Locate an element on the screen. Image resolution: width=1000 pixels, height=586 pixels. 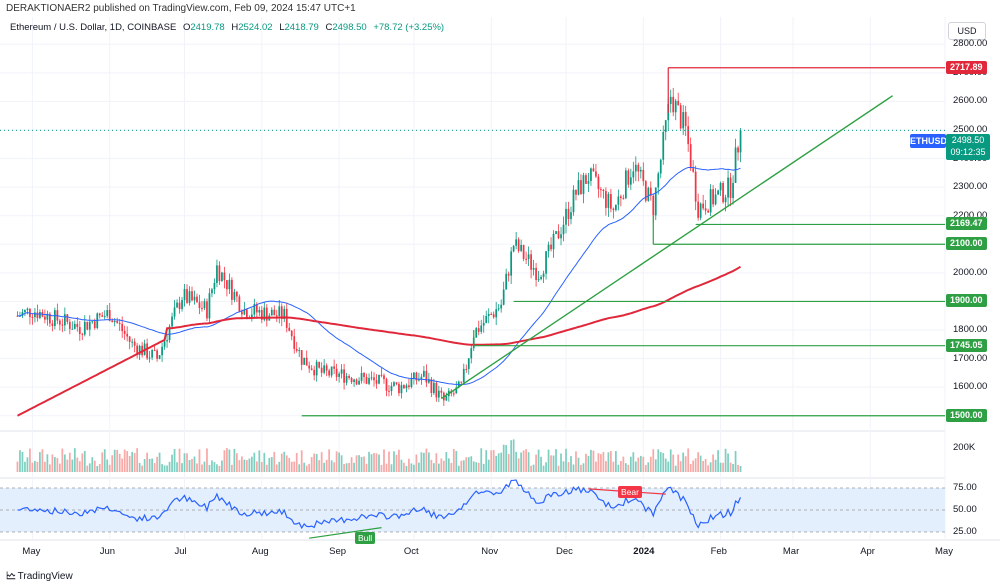
level-price-label: 1500.00 is located at coordinates (966, 415).